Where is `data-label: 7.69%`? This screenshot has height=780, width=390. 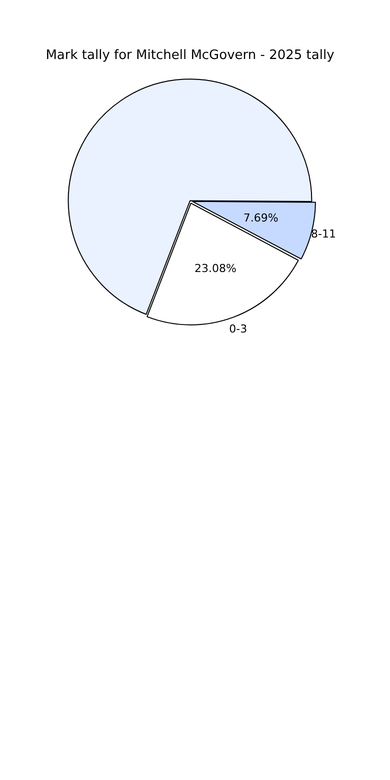
data-label: 7.69% is located at coordinates (260, 218).